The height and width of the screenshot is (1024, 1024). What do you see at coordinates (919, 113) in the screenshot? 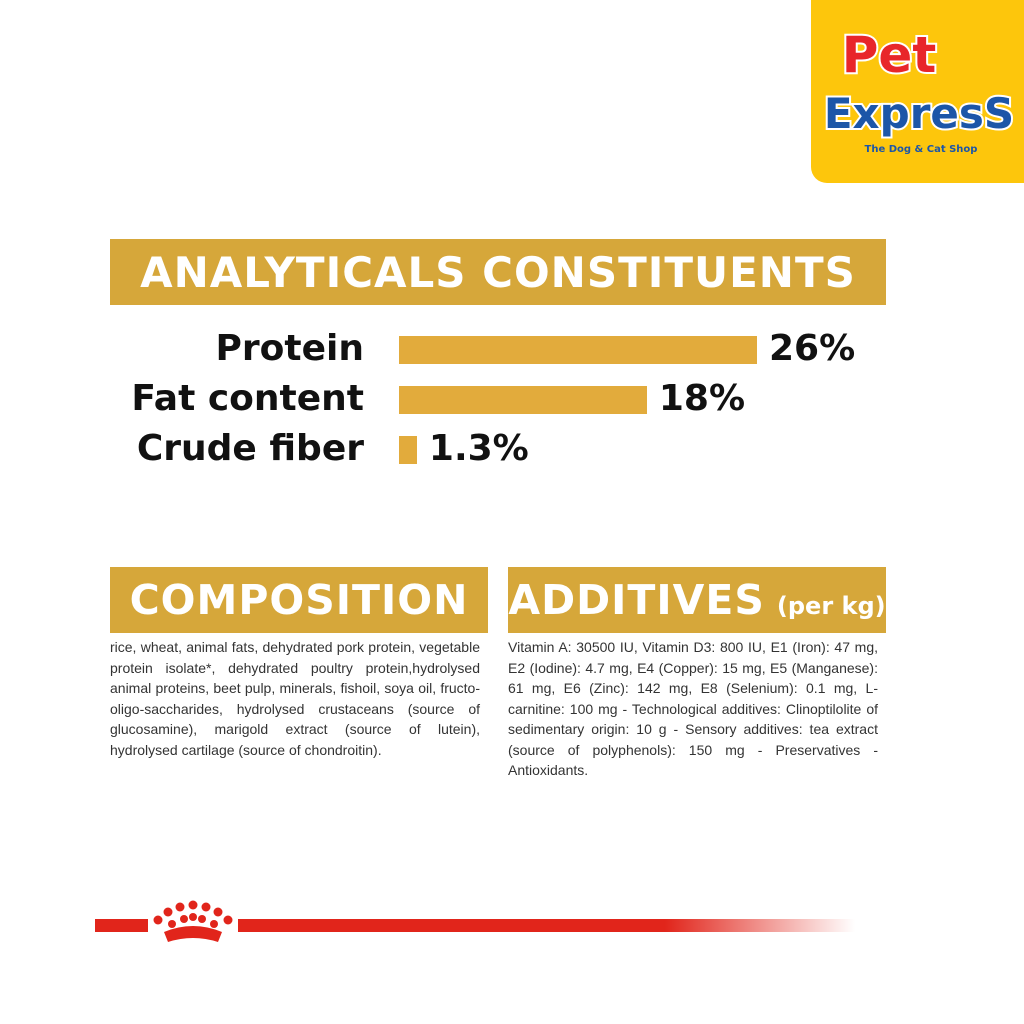
I see `logo-word-express: ExpresS` at bounding box center [919, 113].